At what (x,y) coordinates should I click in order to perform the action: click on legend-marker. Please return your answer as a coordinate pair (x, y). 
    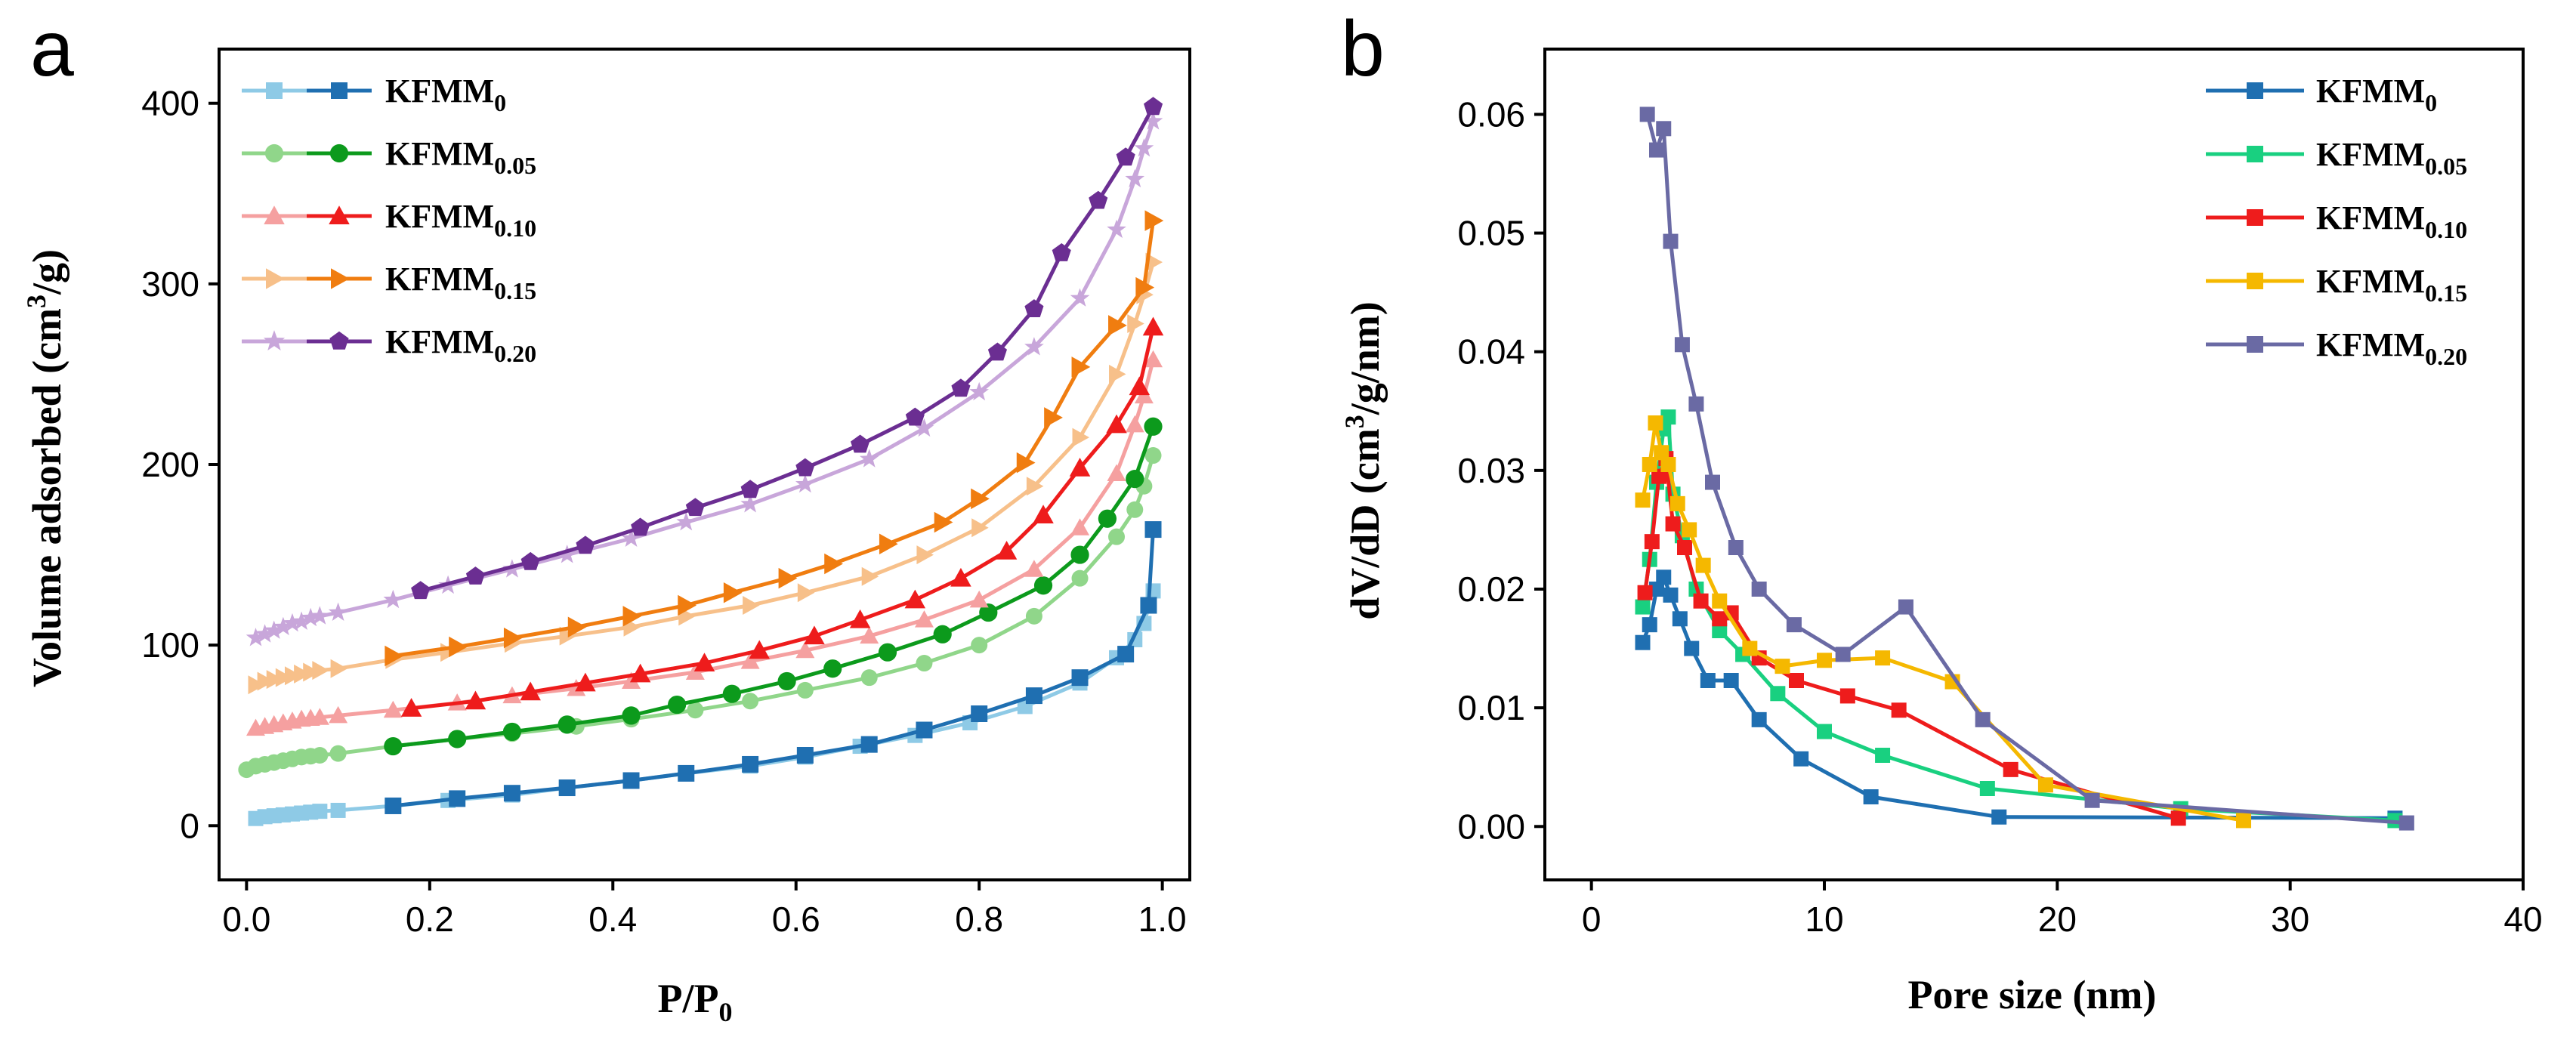
    Looking at the image, I should click on (2255, 90).